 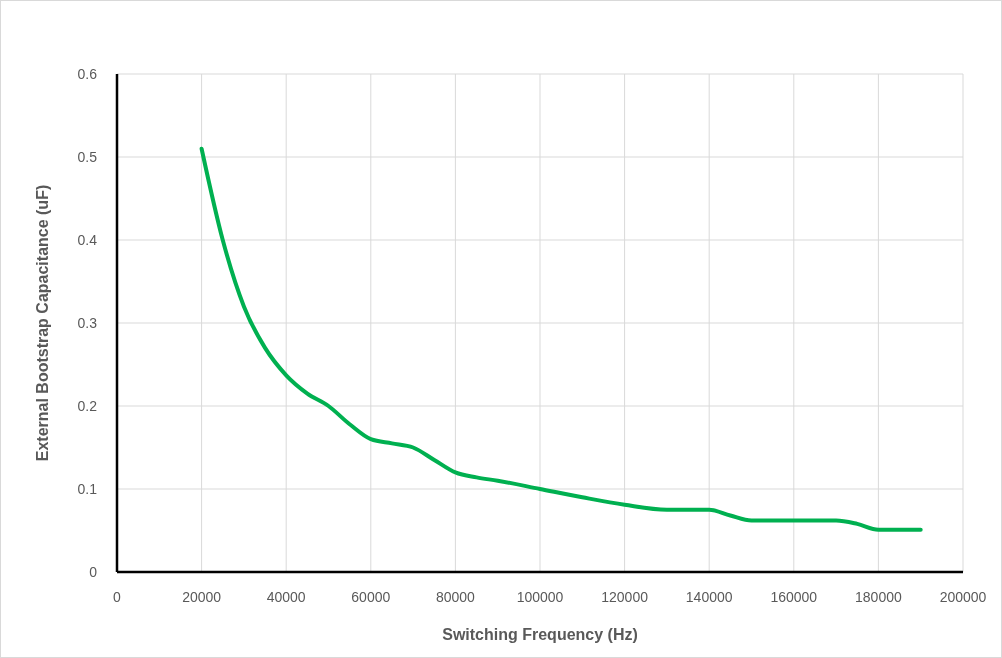 I want to click on x-tick-label: 40000, so click(x=286, y=597).